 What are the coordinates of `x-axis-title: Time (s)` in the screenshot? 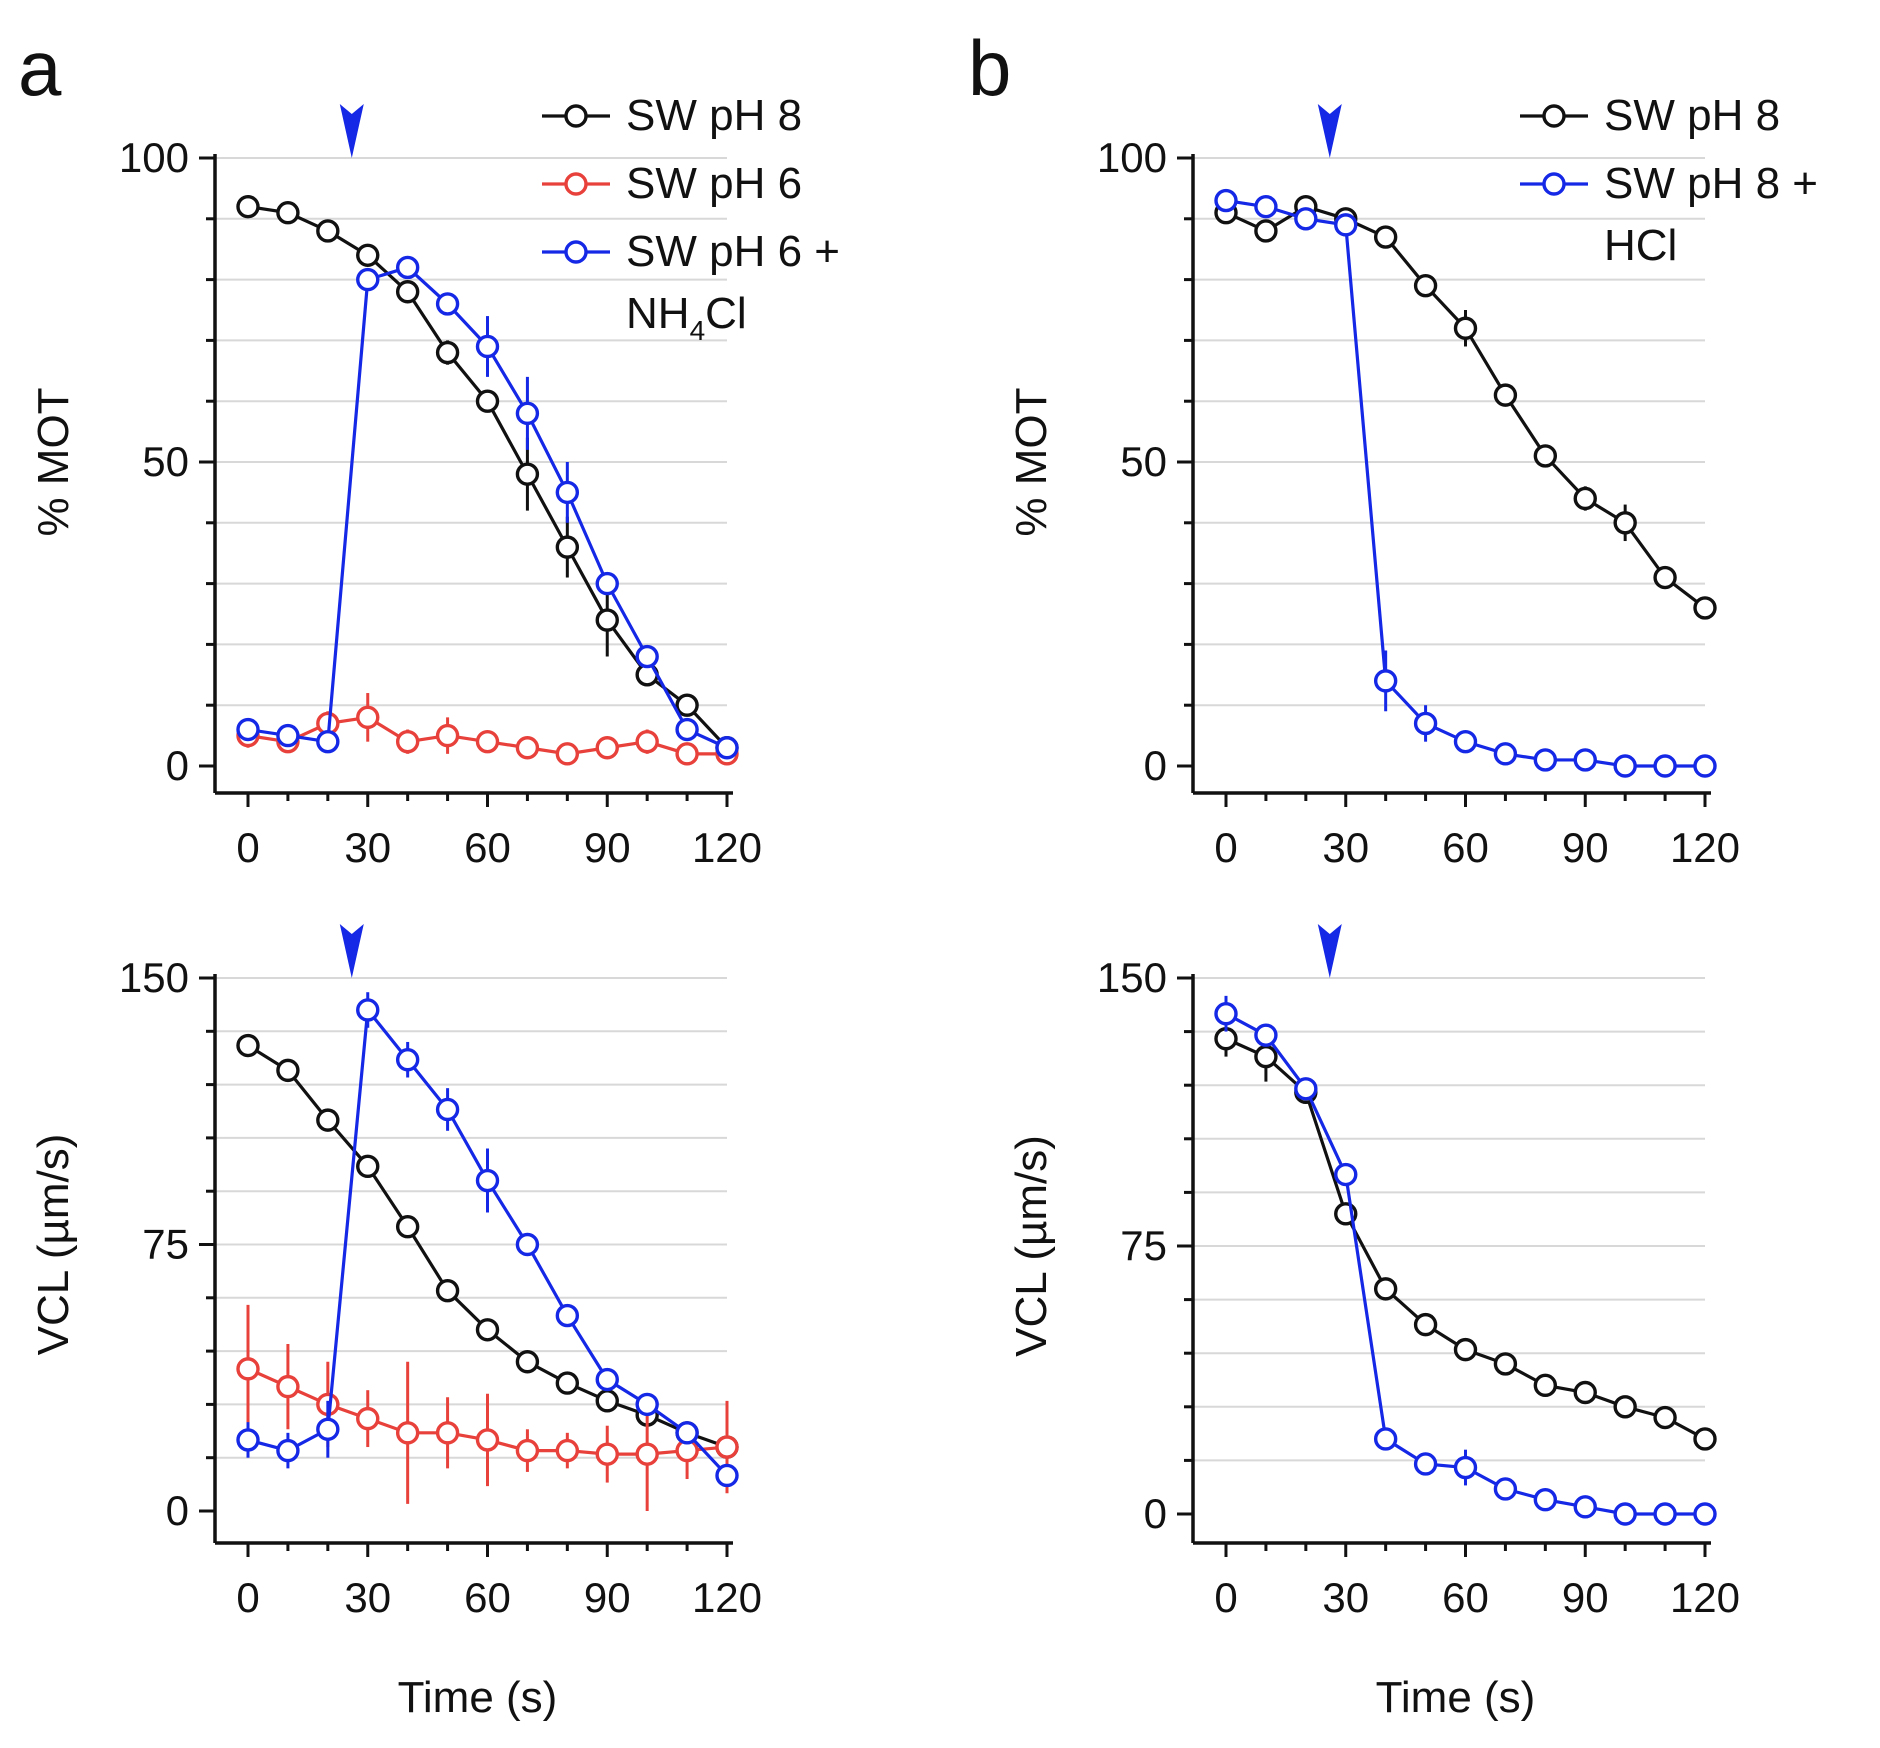 It's located at (478, 1697).